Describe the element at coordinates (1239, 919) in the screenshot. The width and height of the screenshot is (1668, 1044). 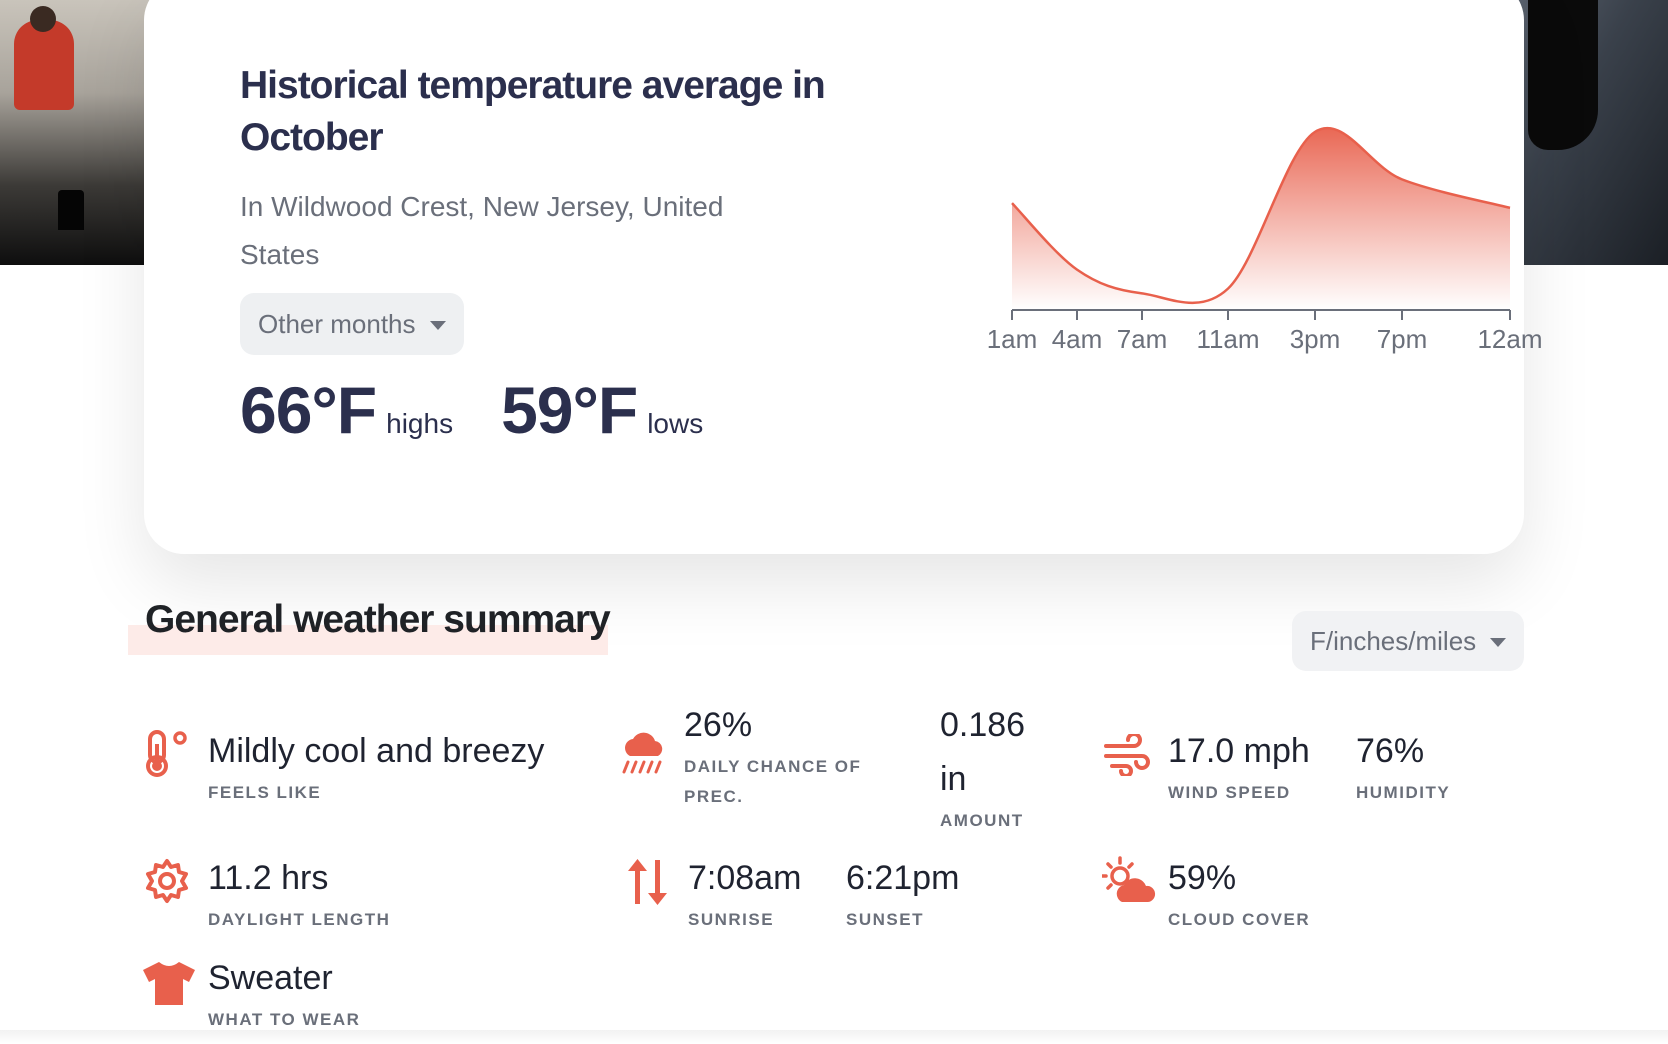
I see `cloud-cover-label: Cloud cover` at that location.